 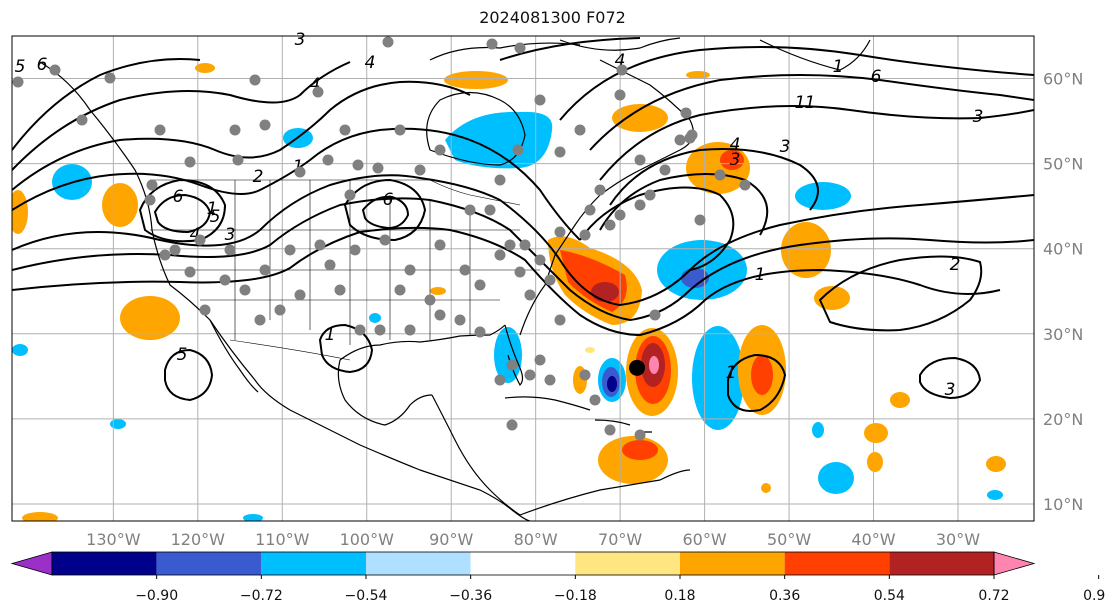 What do you see at coordinates (451, 539) in the screenshot?
I see `lon-tick-label: 90°W` at bounding box center [451, 539].